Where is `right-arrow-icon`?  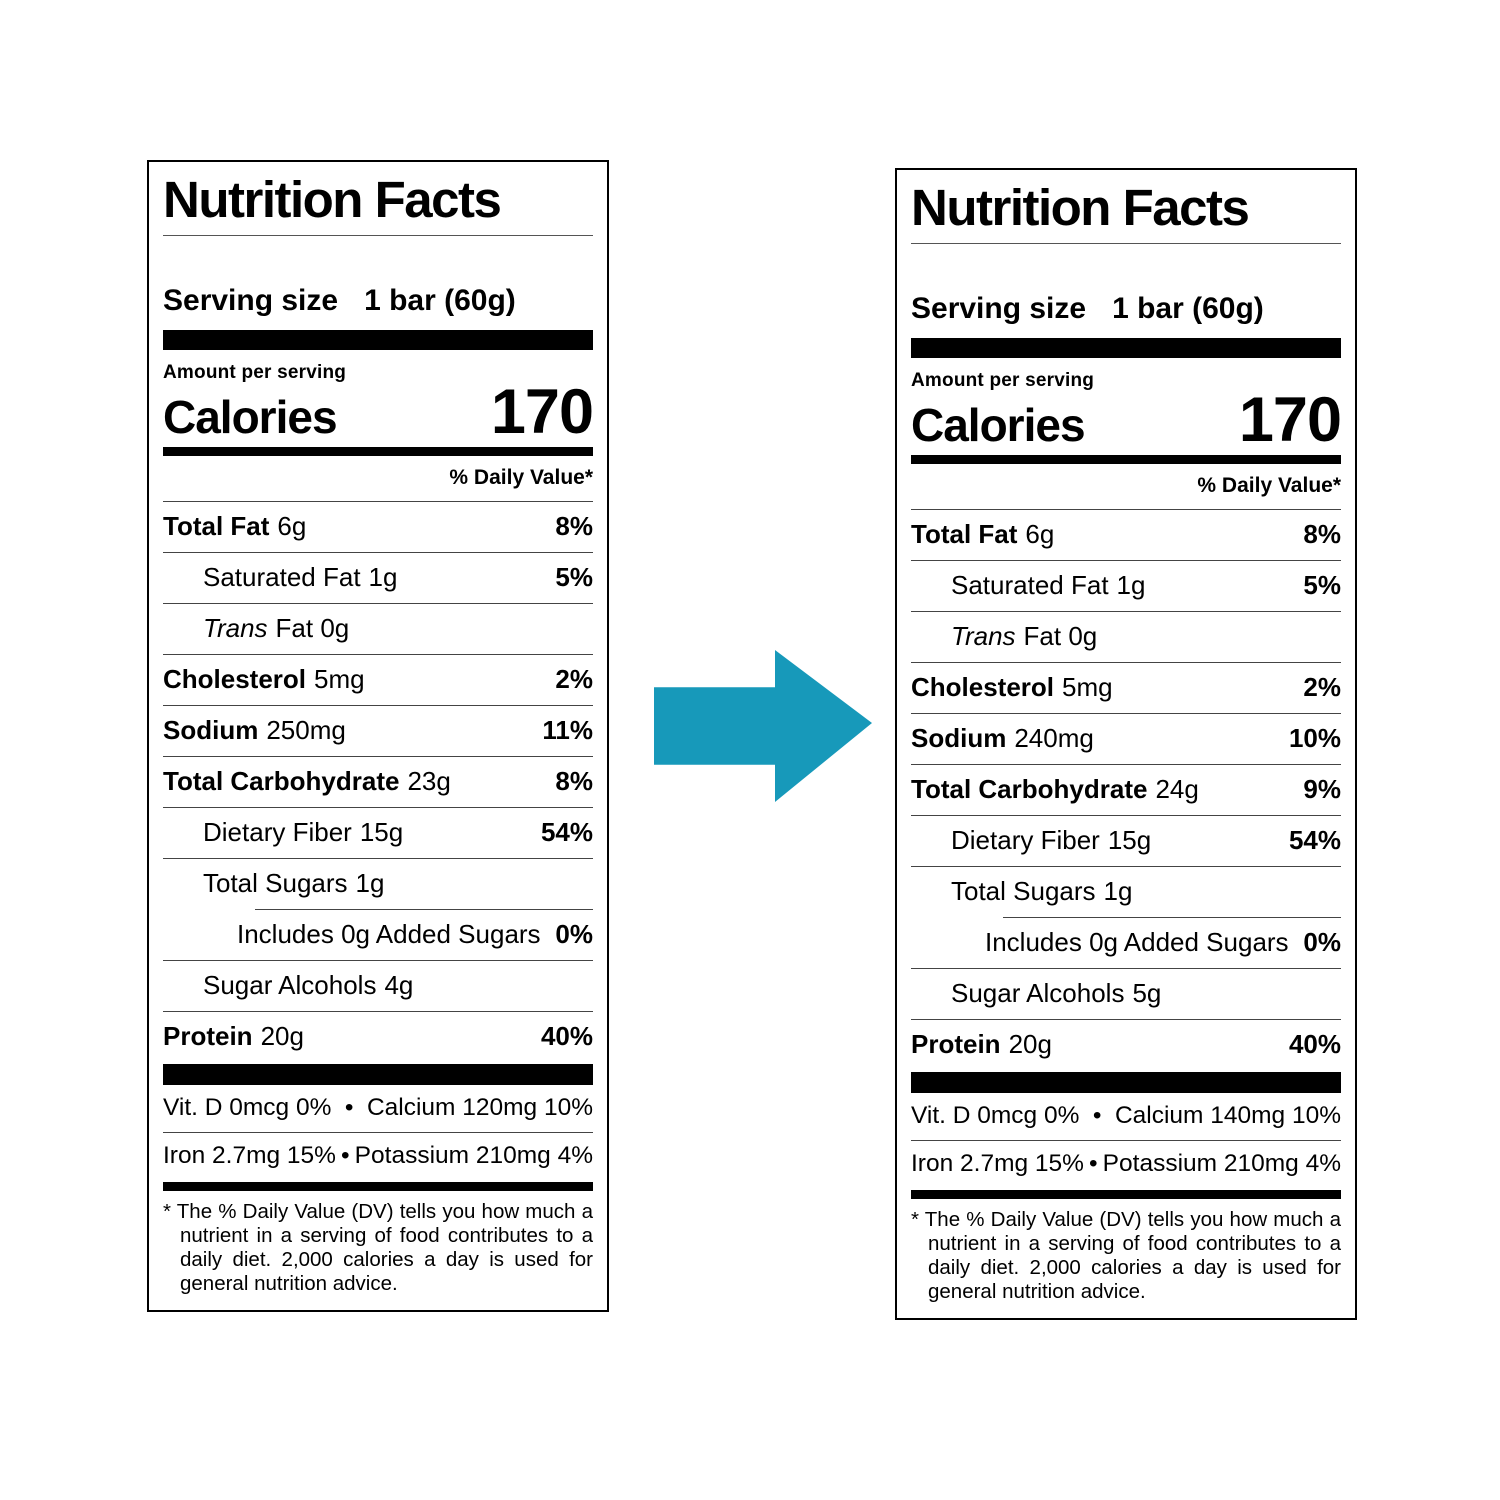 right-arrow-icon is located at coordinates (763, 726).